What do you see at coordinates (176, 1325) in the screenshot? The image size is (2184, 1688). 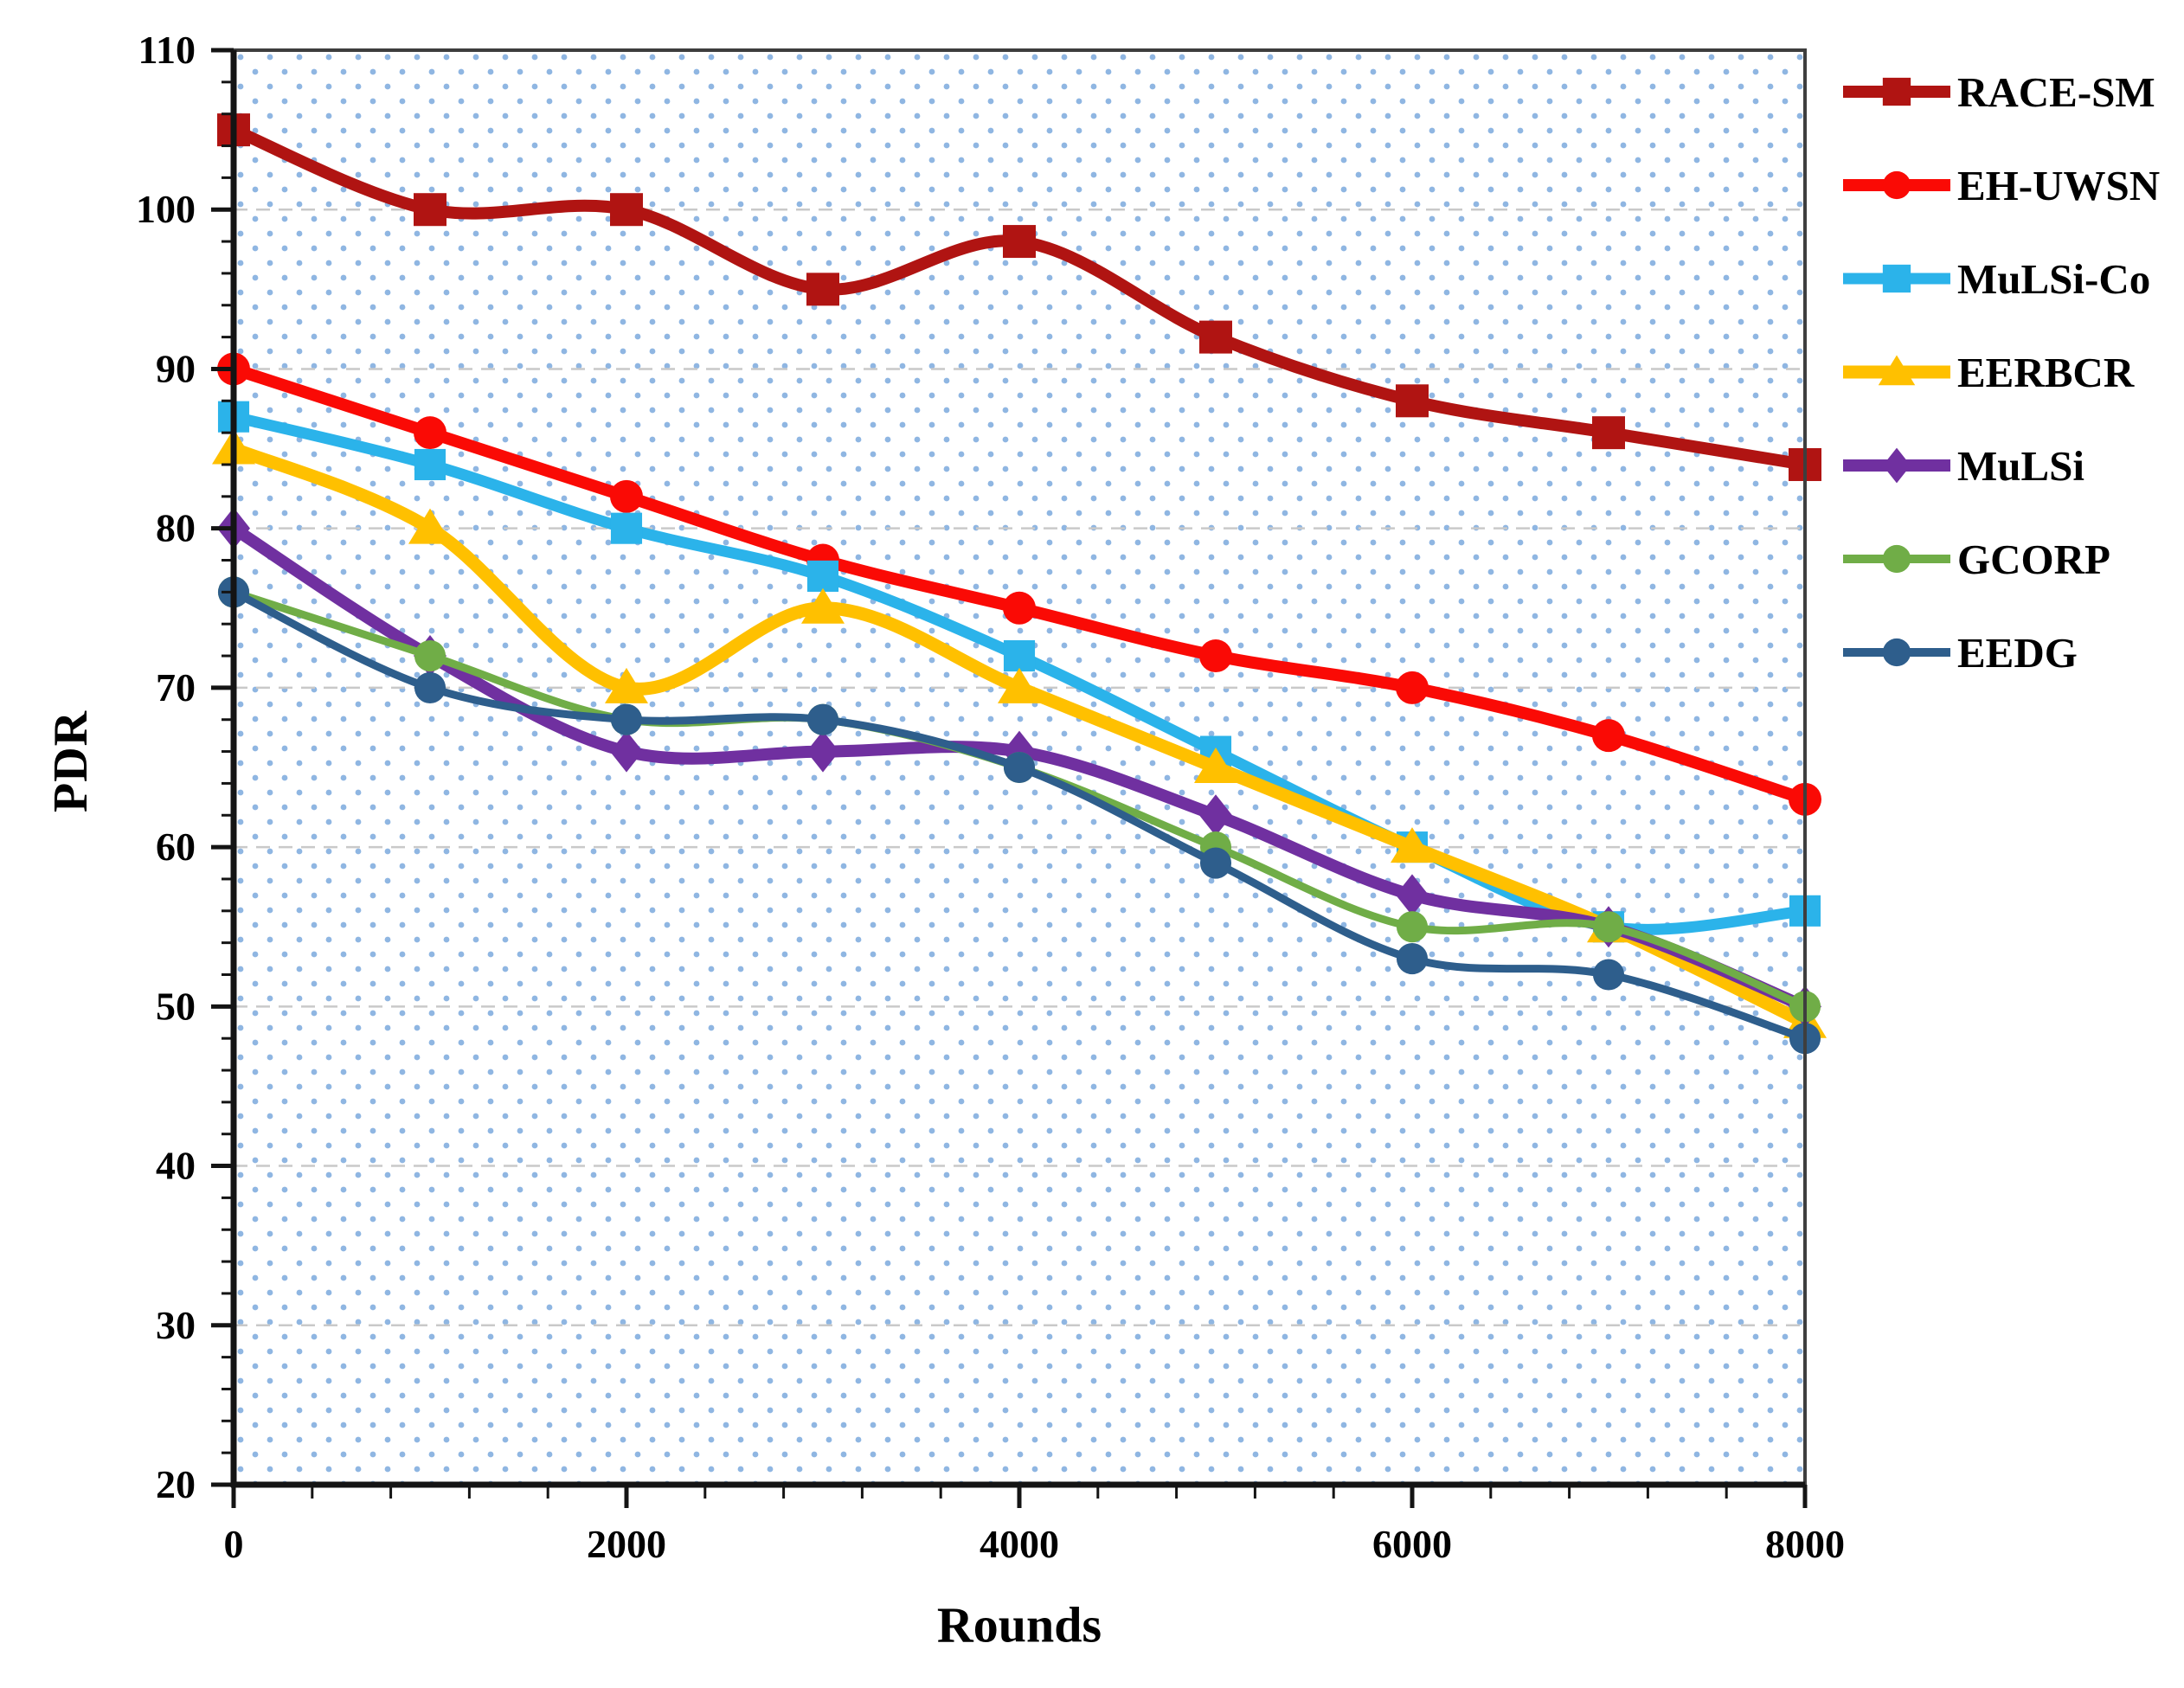 I see `y-tick-label-30: 30` at bounding box center [176, 1325].